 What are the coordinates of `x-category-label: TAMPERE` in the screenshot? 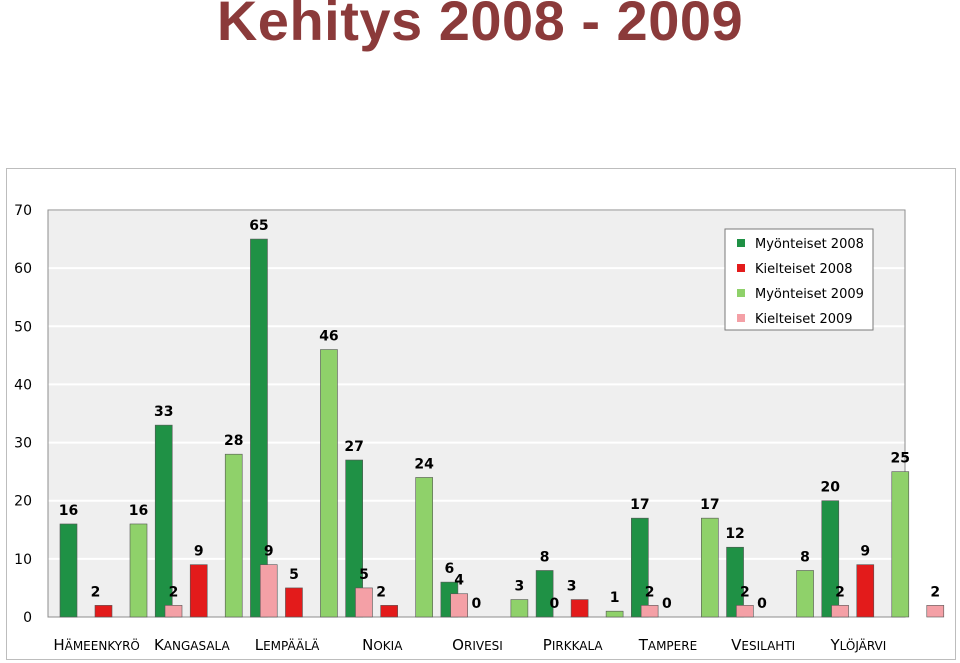 It's located at (667, 645).